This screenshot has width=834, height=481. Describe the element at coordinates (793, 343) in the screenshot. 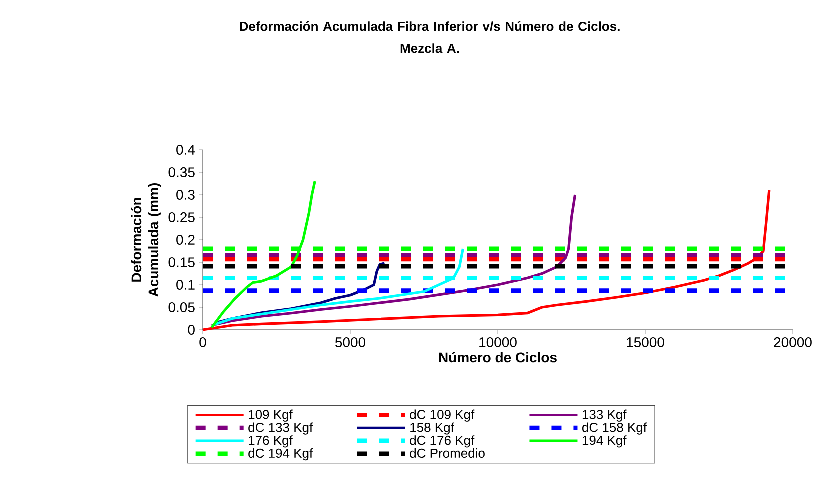

I see `x-tick-label: 20000` at that location.